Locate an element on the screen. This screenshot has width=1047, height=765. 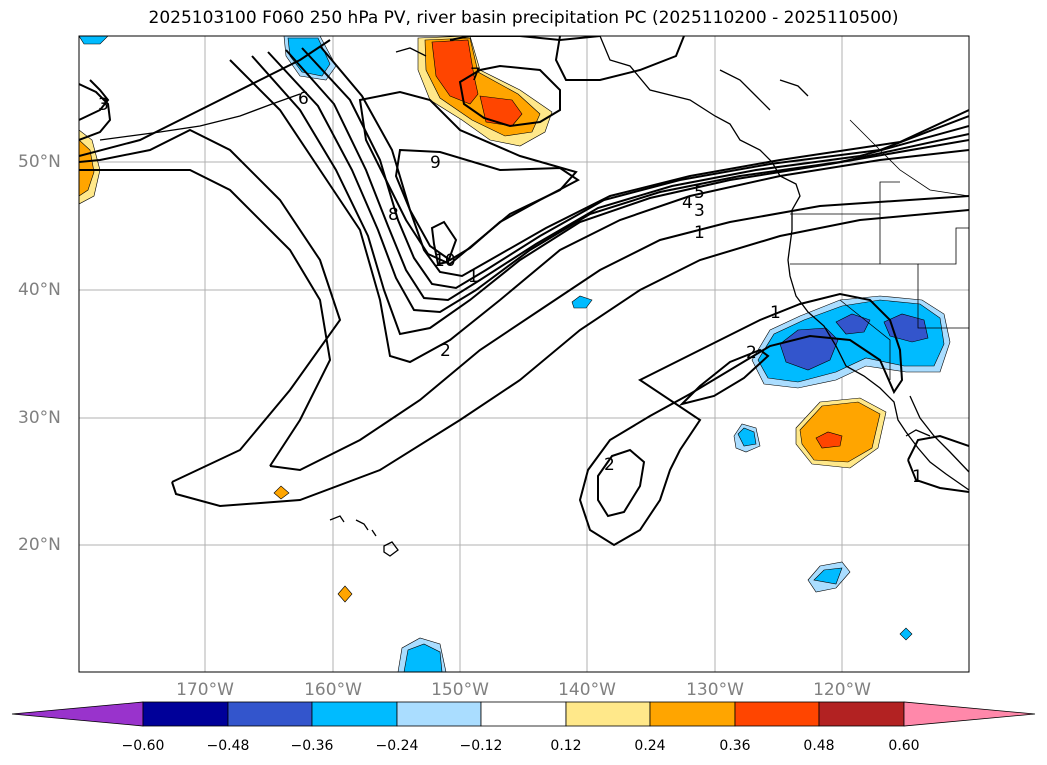
colorbar-tick-label: −0.60 is located at coordinates (143, 746).